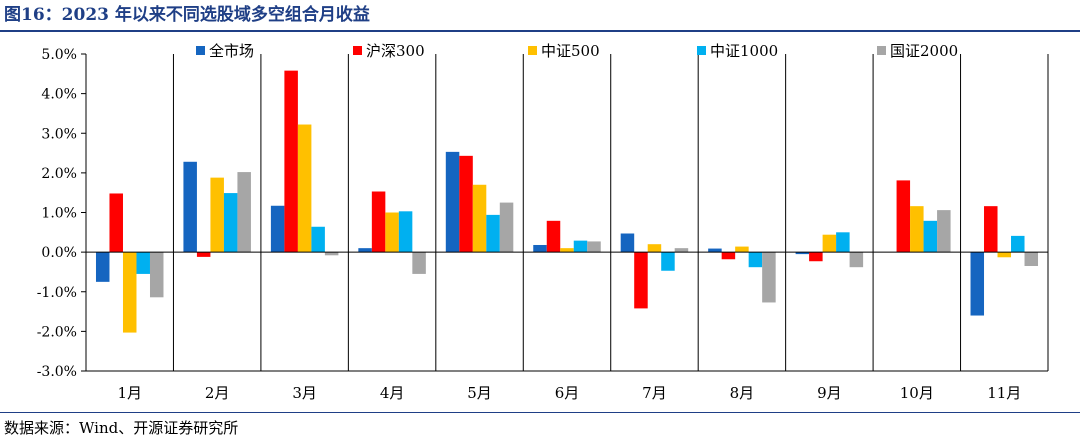 The image size is (1080, 444). What do you see at coordinates (829, 393) in the screenshot?
I see `category-label: 9月` at bounding box center [829, 393].